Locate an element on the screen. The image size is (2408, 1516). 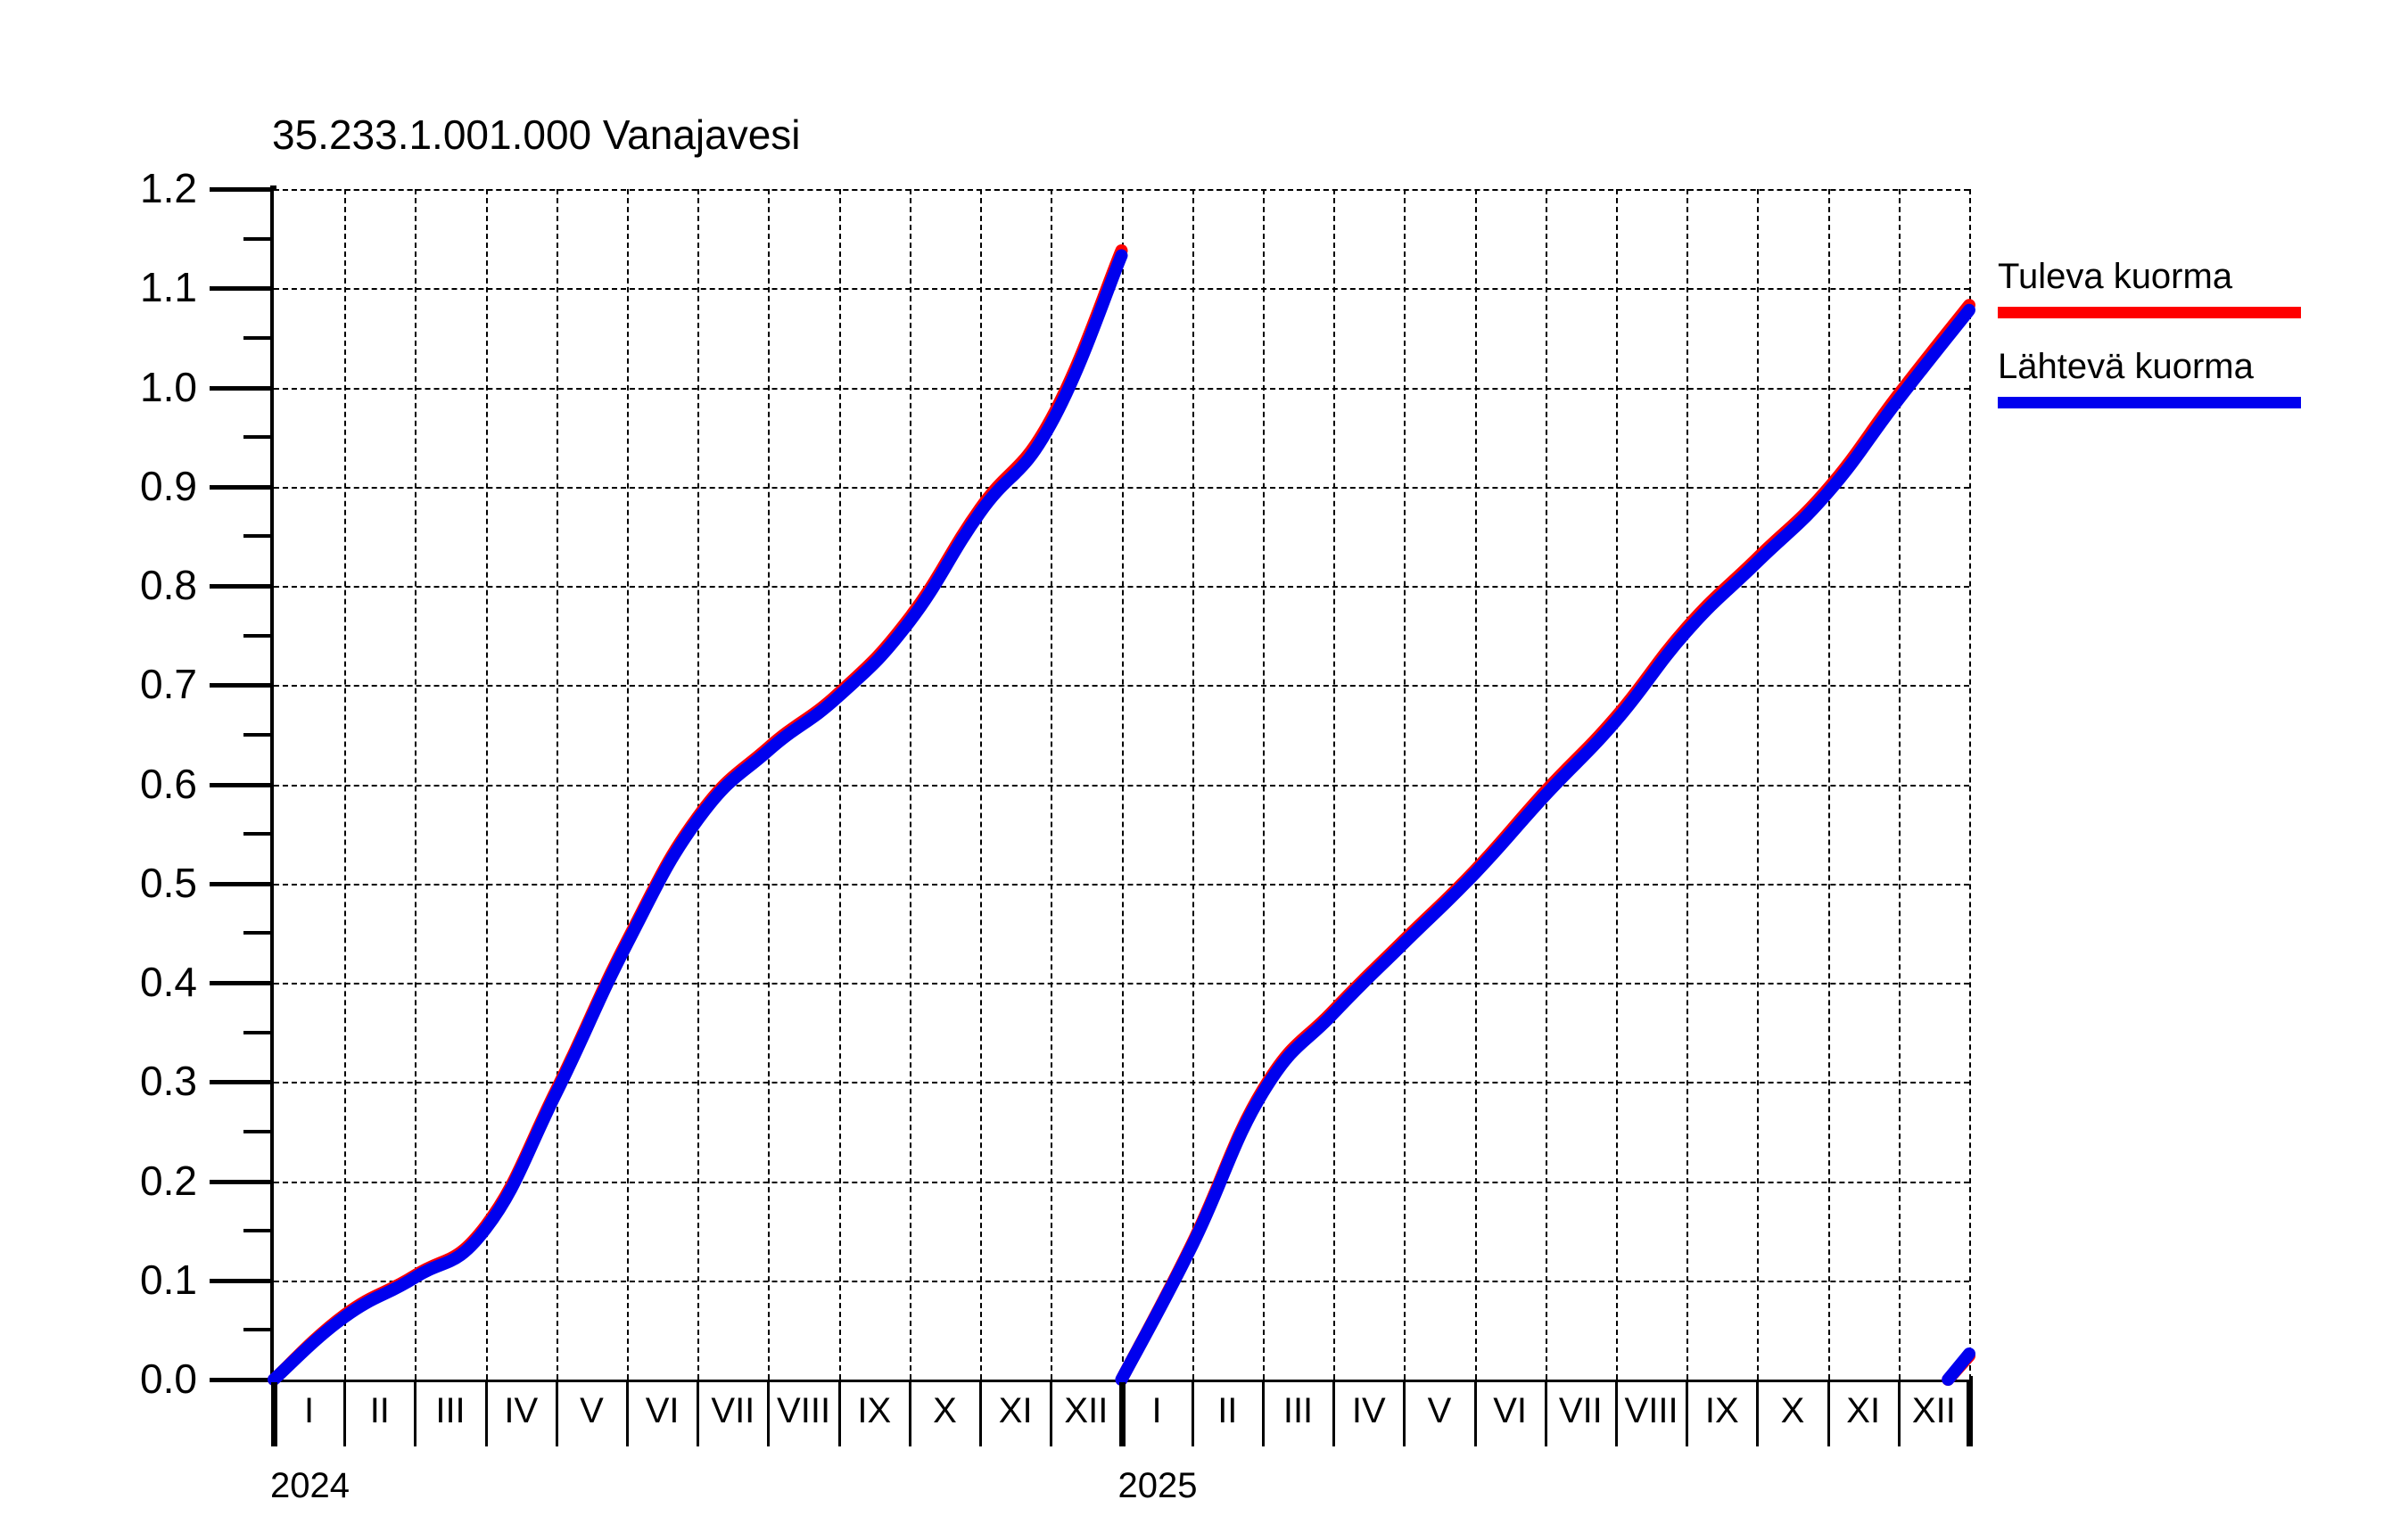
legend-entry-tuleva: Tuleva kuorma is located at coordinates (2185, 287).